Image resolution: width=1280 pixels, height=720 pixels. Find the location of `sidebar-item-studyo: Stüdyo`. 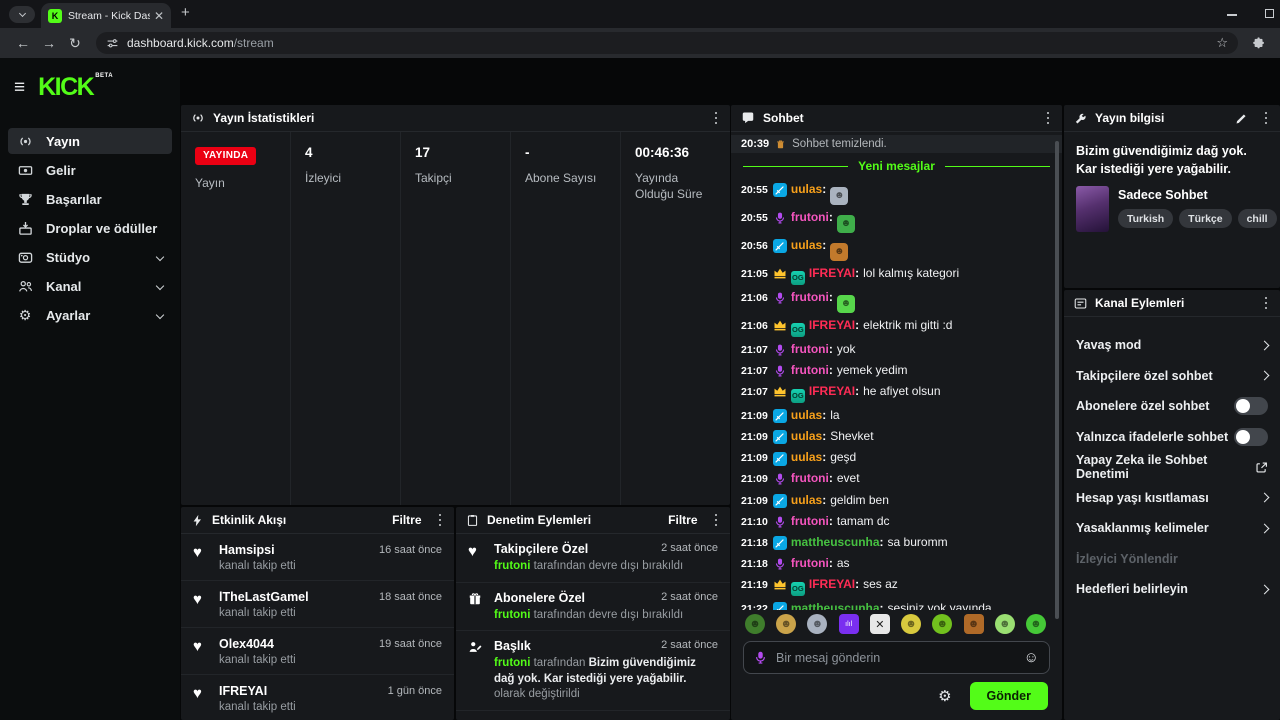

sidebar-item-studyo: Stüdyo is located at coordinates (90, 257).